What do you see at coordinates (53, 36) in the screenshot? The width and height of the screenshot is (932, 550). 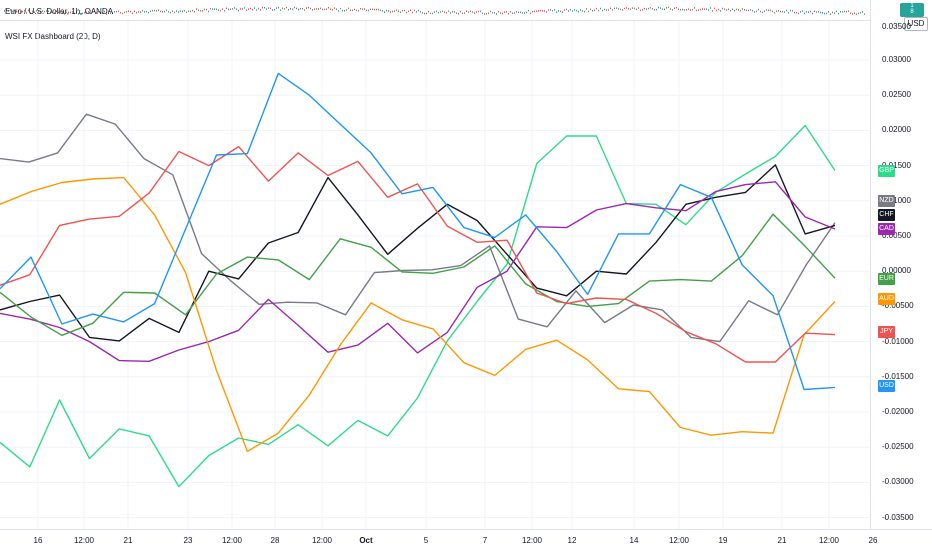 I see `indicator-title: WSI FX Dashboard (20, D)` at bounding box center [53, 36].